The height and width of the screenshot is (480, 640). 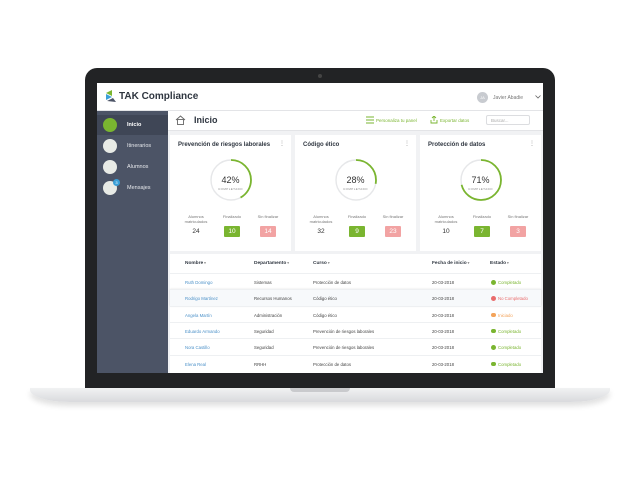 What do you see at coordinates (195, 263) in the screenshot?
I see `column-header: Nombre` at bounding box center [195, 263].